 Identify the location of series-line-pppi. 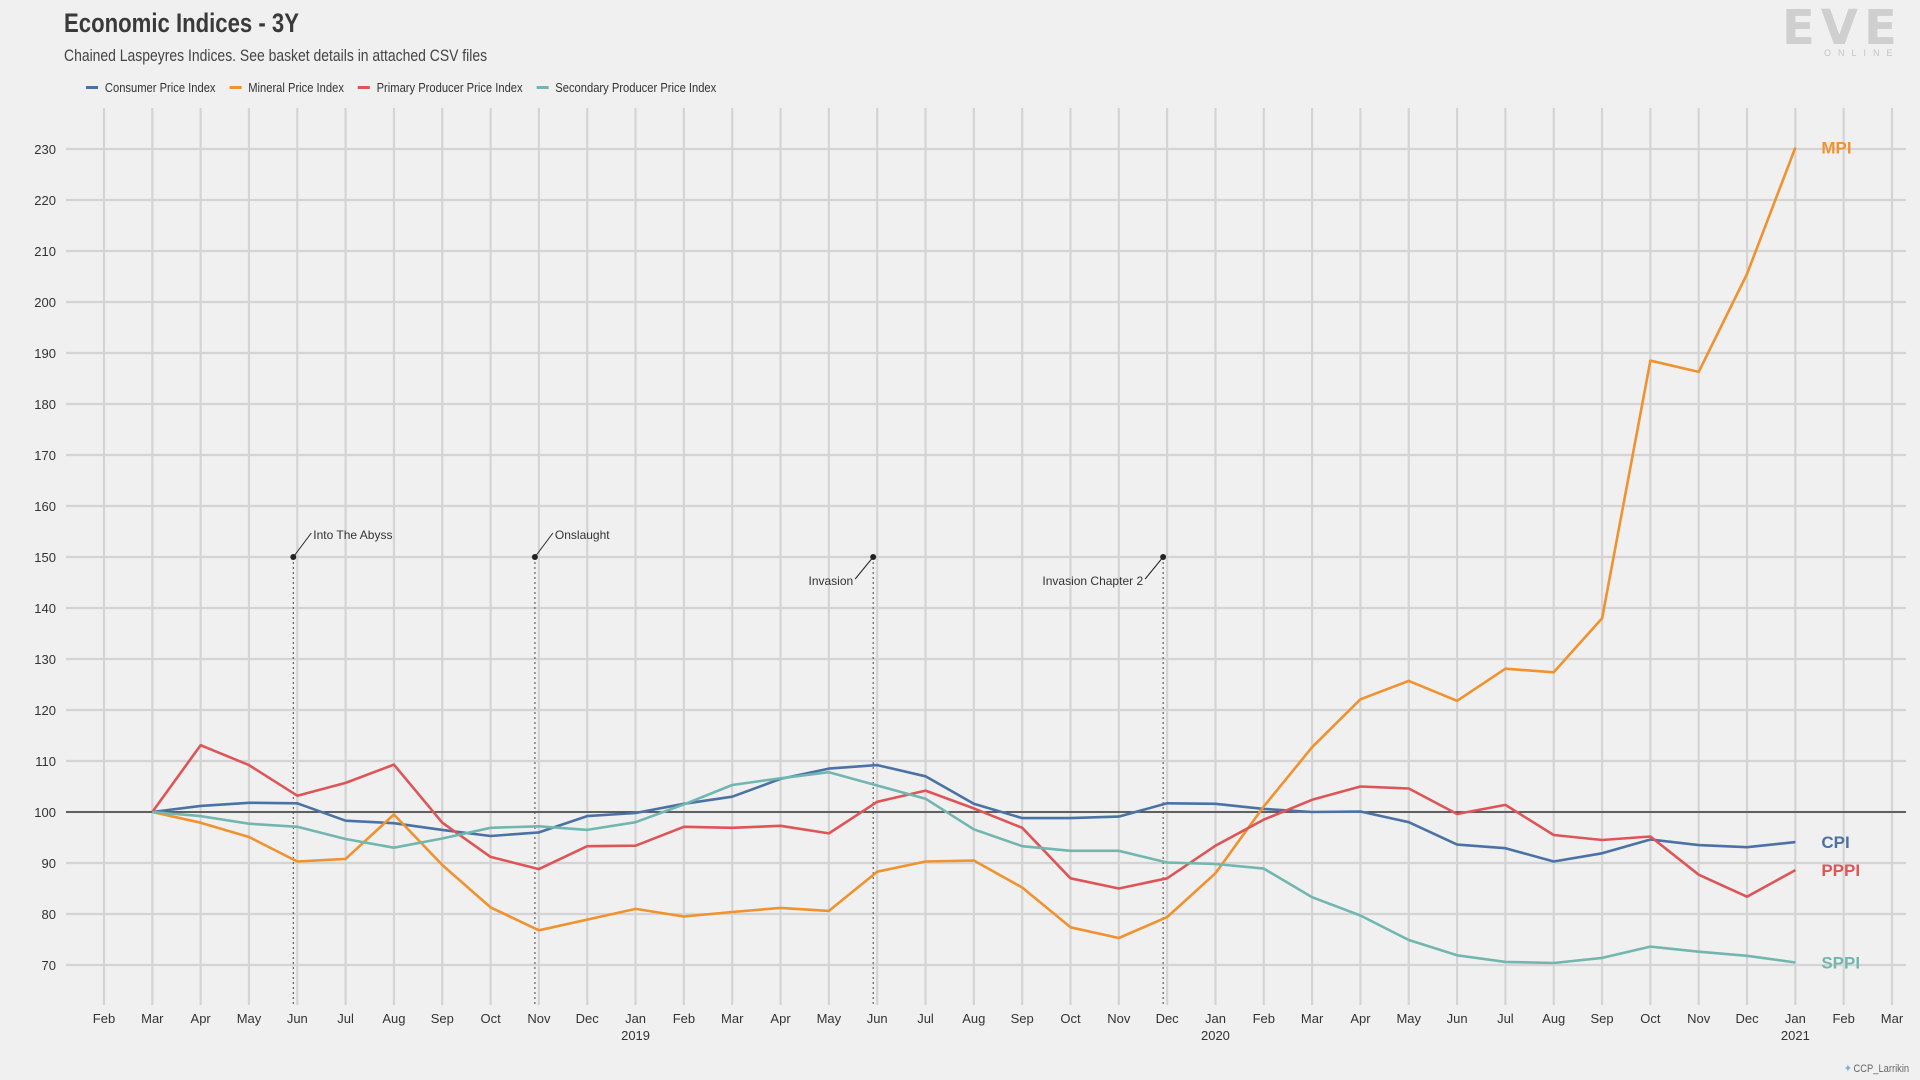
(974, 821).